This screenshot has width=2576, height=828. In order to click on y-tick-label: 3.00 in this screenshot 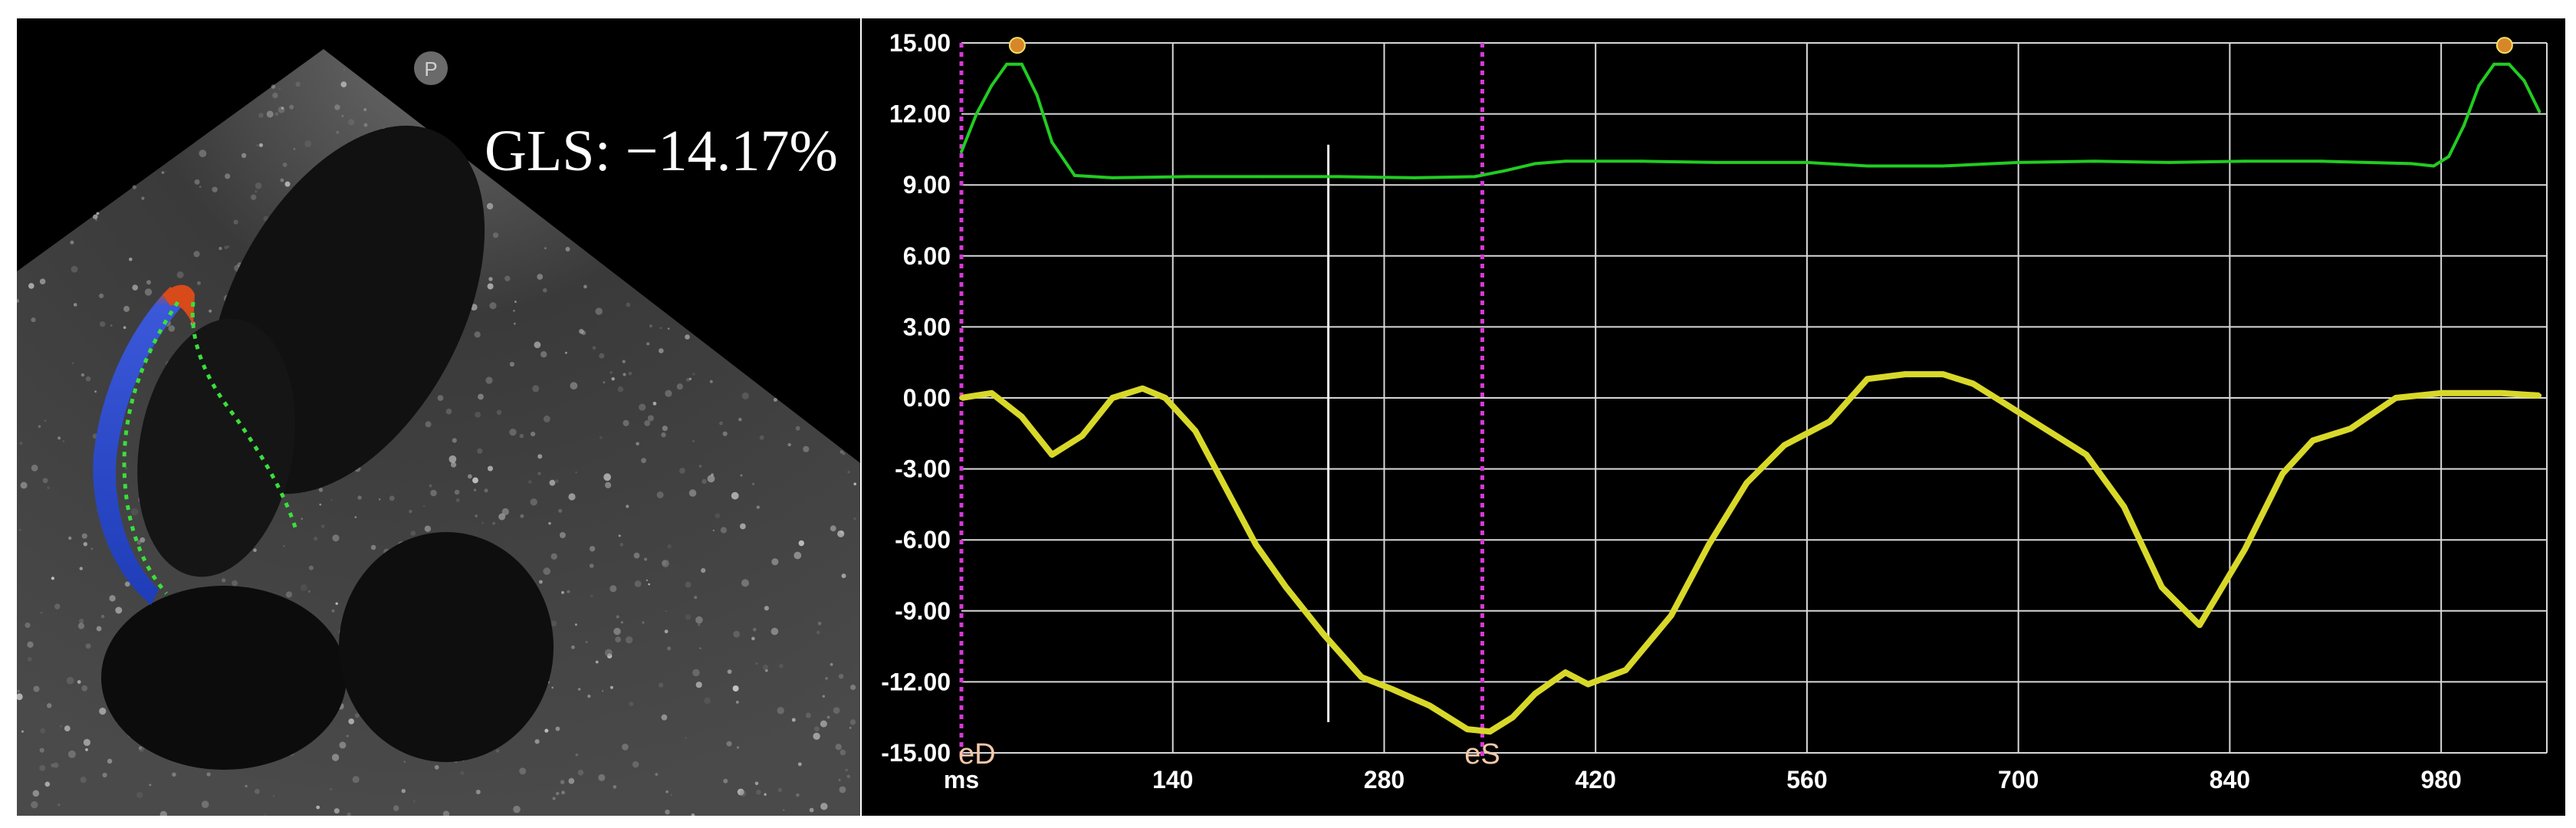, I will do `click(927, 326)`.